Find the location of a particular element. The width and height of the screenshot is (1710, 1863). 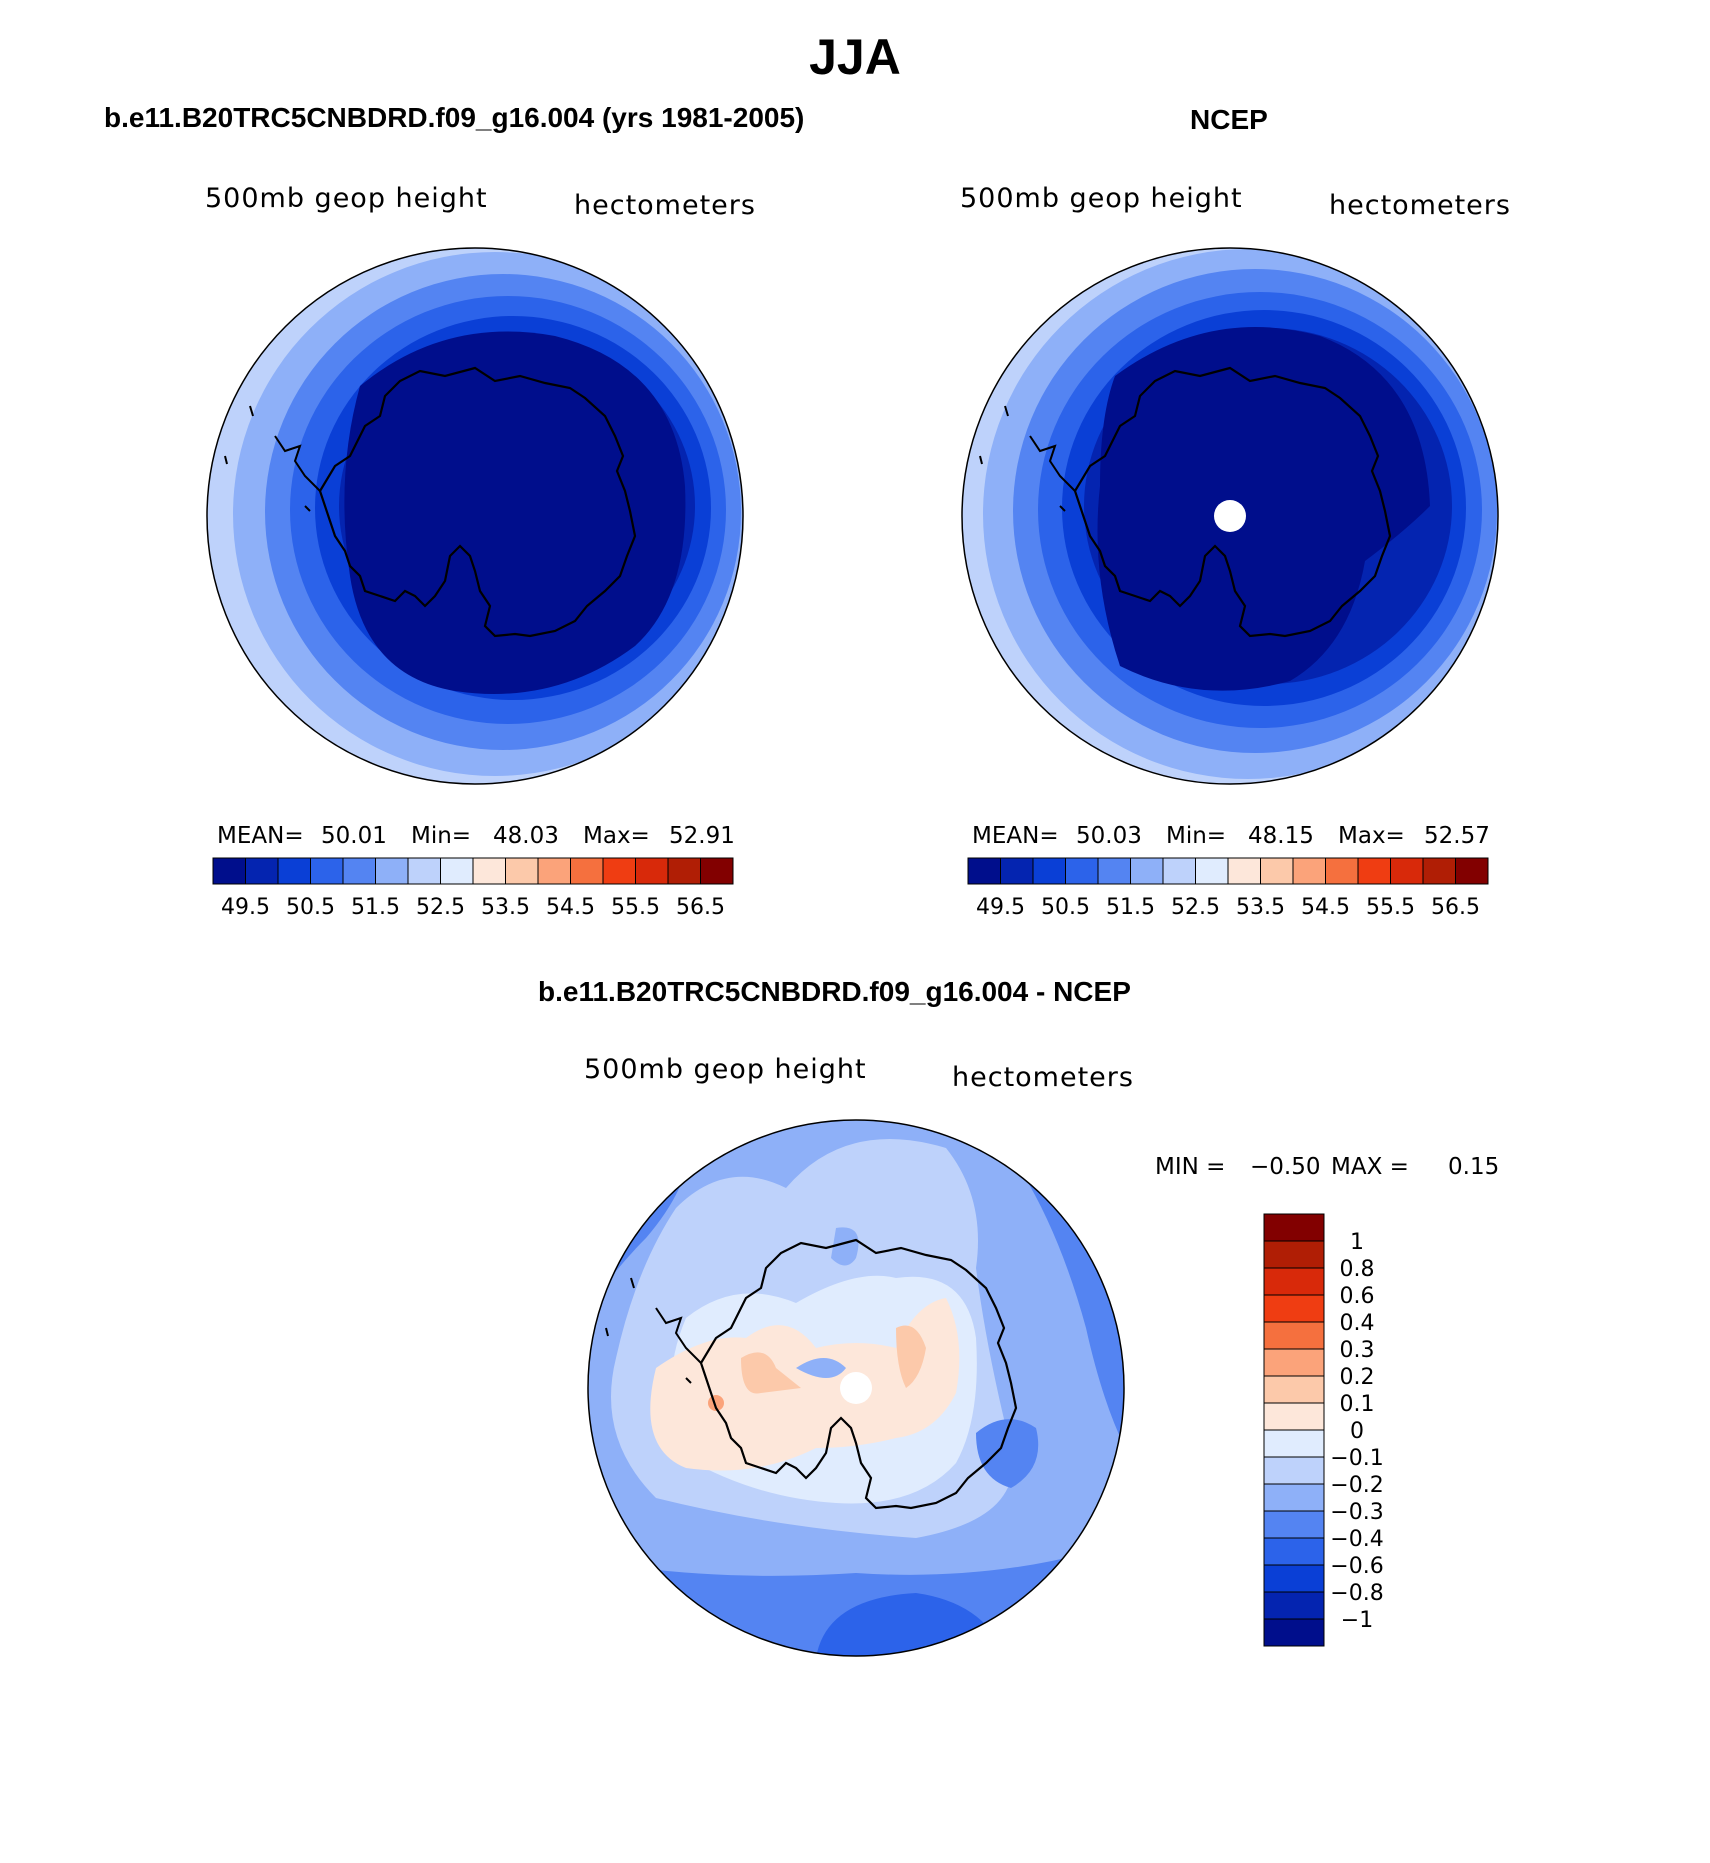

panel-model-variable-label: 500mb geop height is located at coordinates (346, 198).